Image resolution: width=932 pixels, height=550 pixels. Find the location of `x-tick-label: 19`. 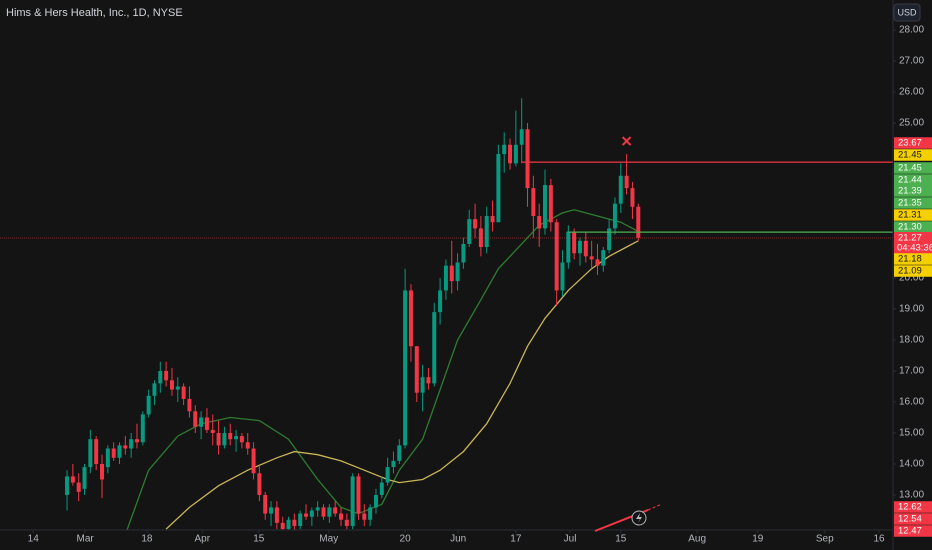

x-tick-label: 19 is located at coordinates (758, 539).